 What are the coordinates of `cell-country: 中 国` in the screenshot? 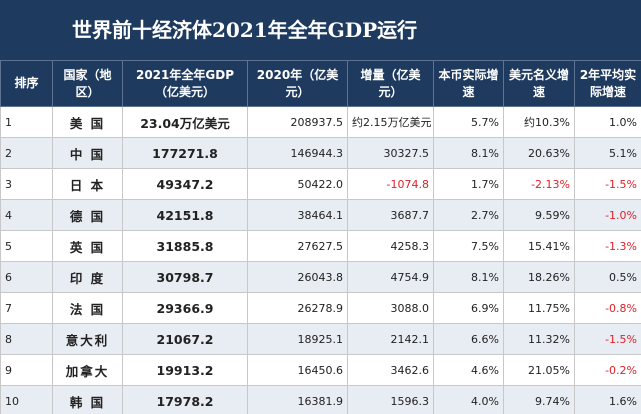 It's located at (87, 153).